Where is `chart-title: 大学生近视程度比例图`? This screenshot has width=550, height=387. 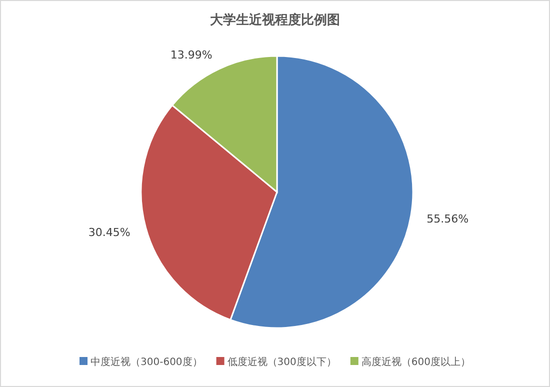
chart-title: 大学生近视程度比例图 is located at coordinates (275, 20).